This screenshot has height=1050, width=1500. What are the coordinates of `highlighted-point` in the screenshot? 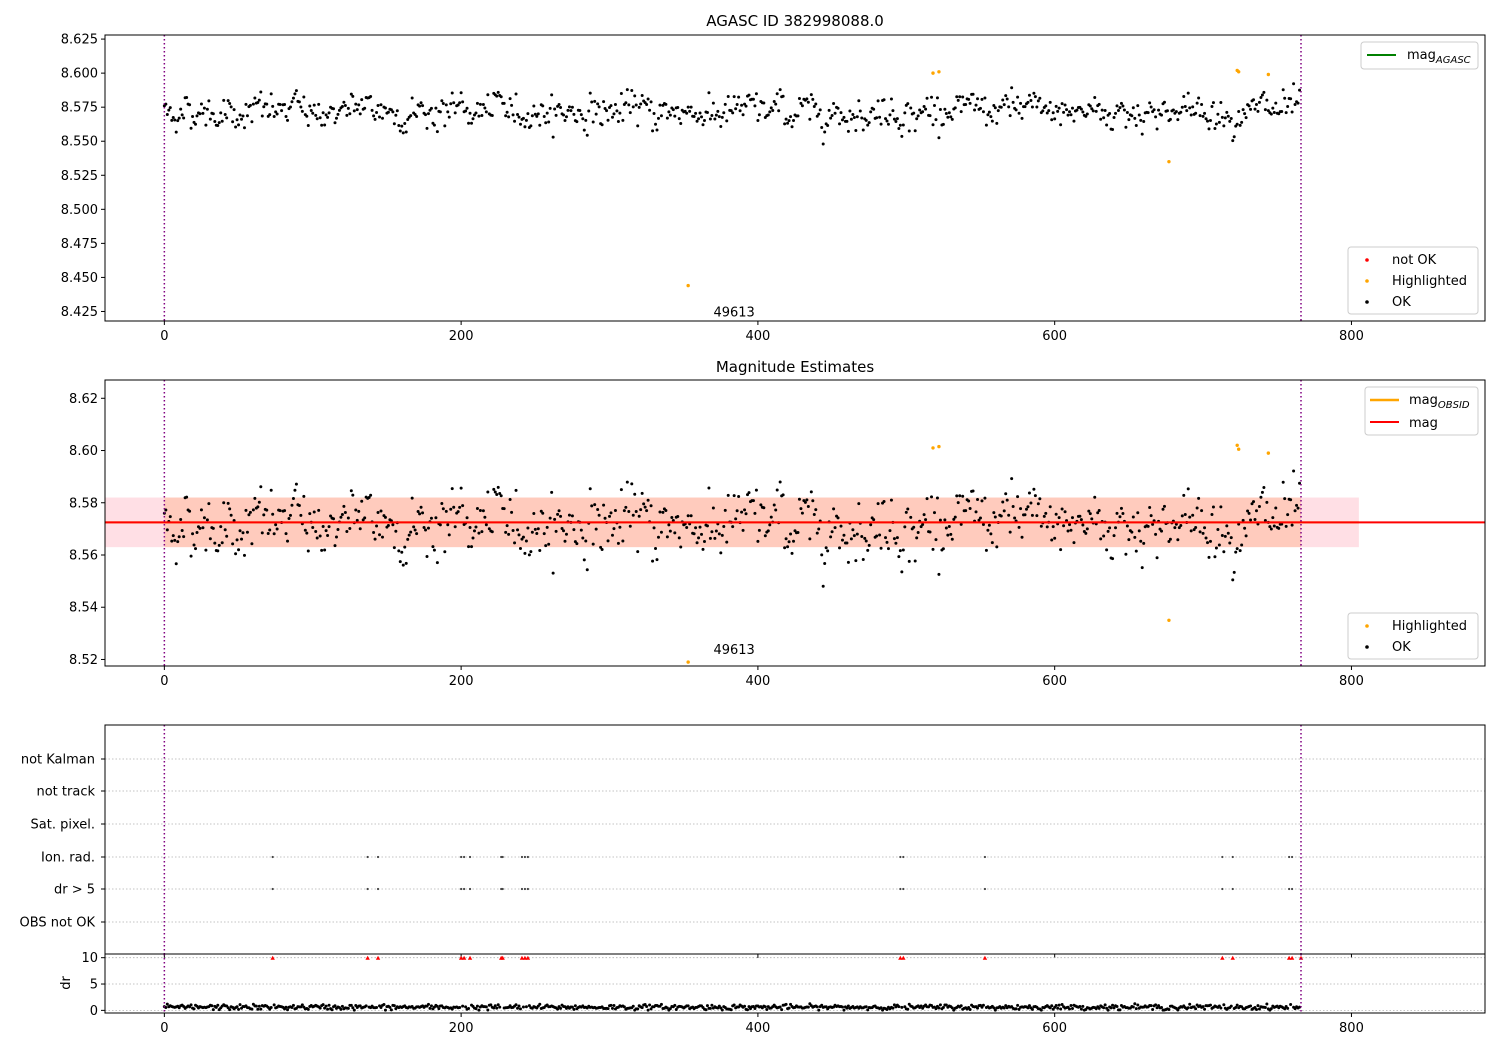 It's located at (933, 73).